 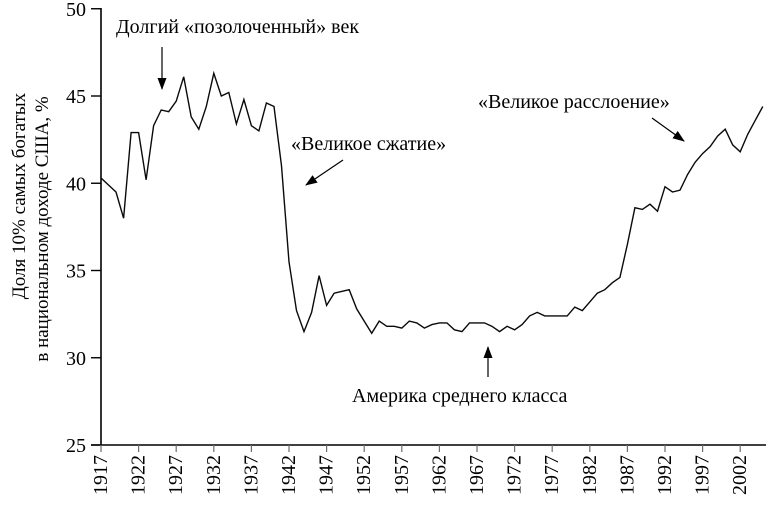 What do you see at coordinates (477, 475) in the screenshot?
I see `x-tick-label: 1967` at bounding box center [477, 475].